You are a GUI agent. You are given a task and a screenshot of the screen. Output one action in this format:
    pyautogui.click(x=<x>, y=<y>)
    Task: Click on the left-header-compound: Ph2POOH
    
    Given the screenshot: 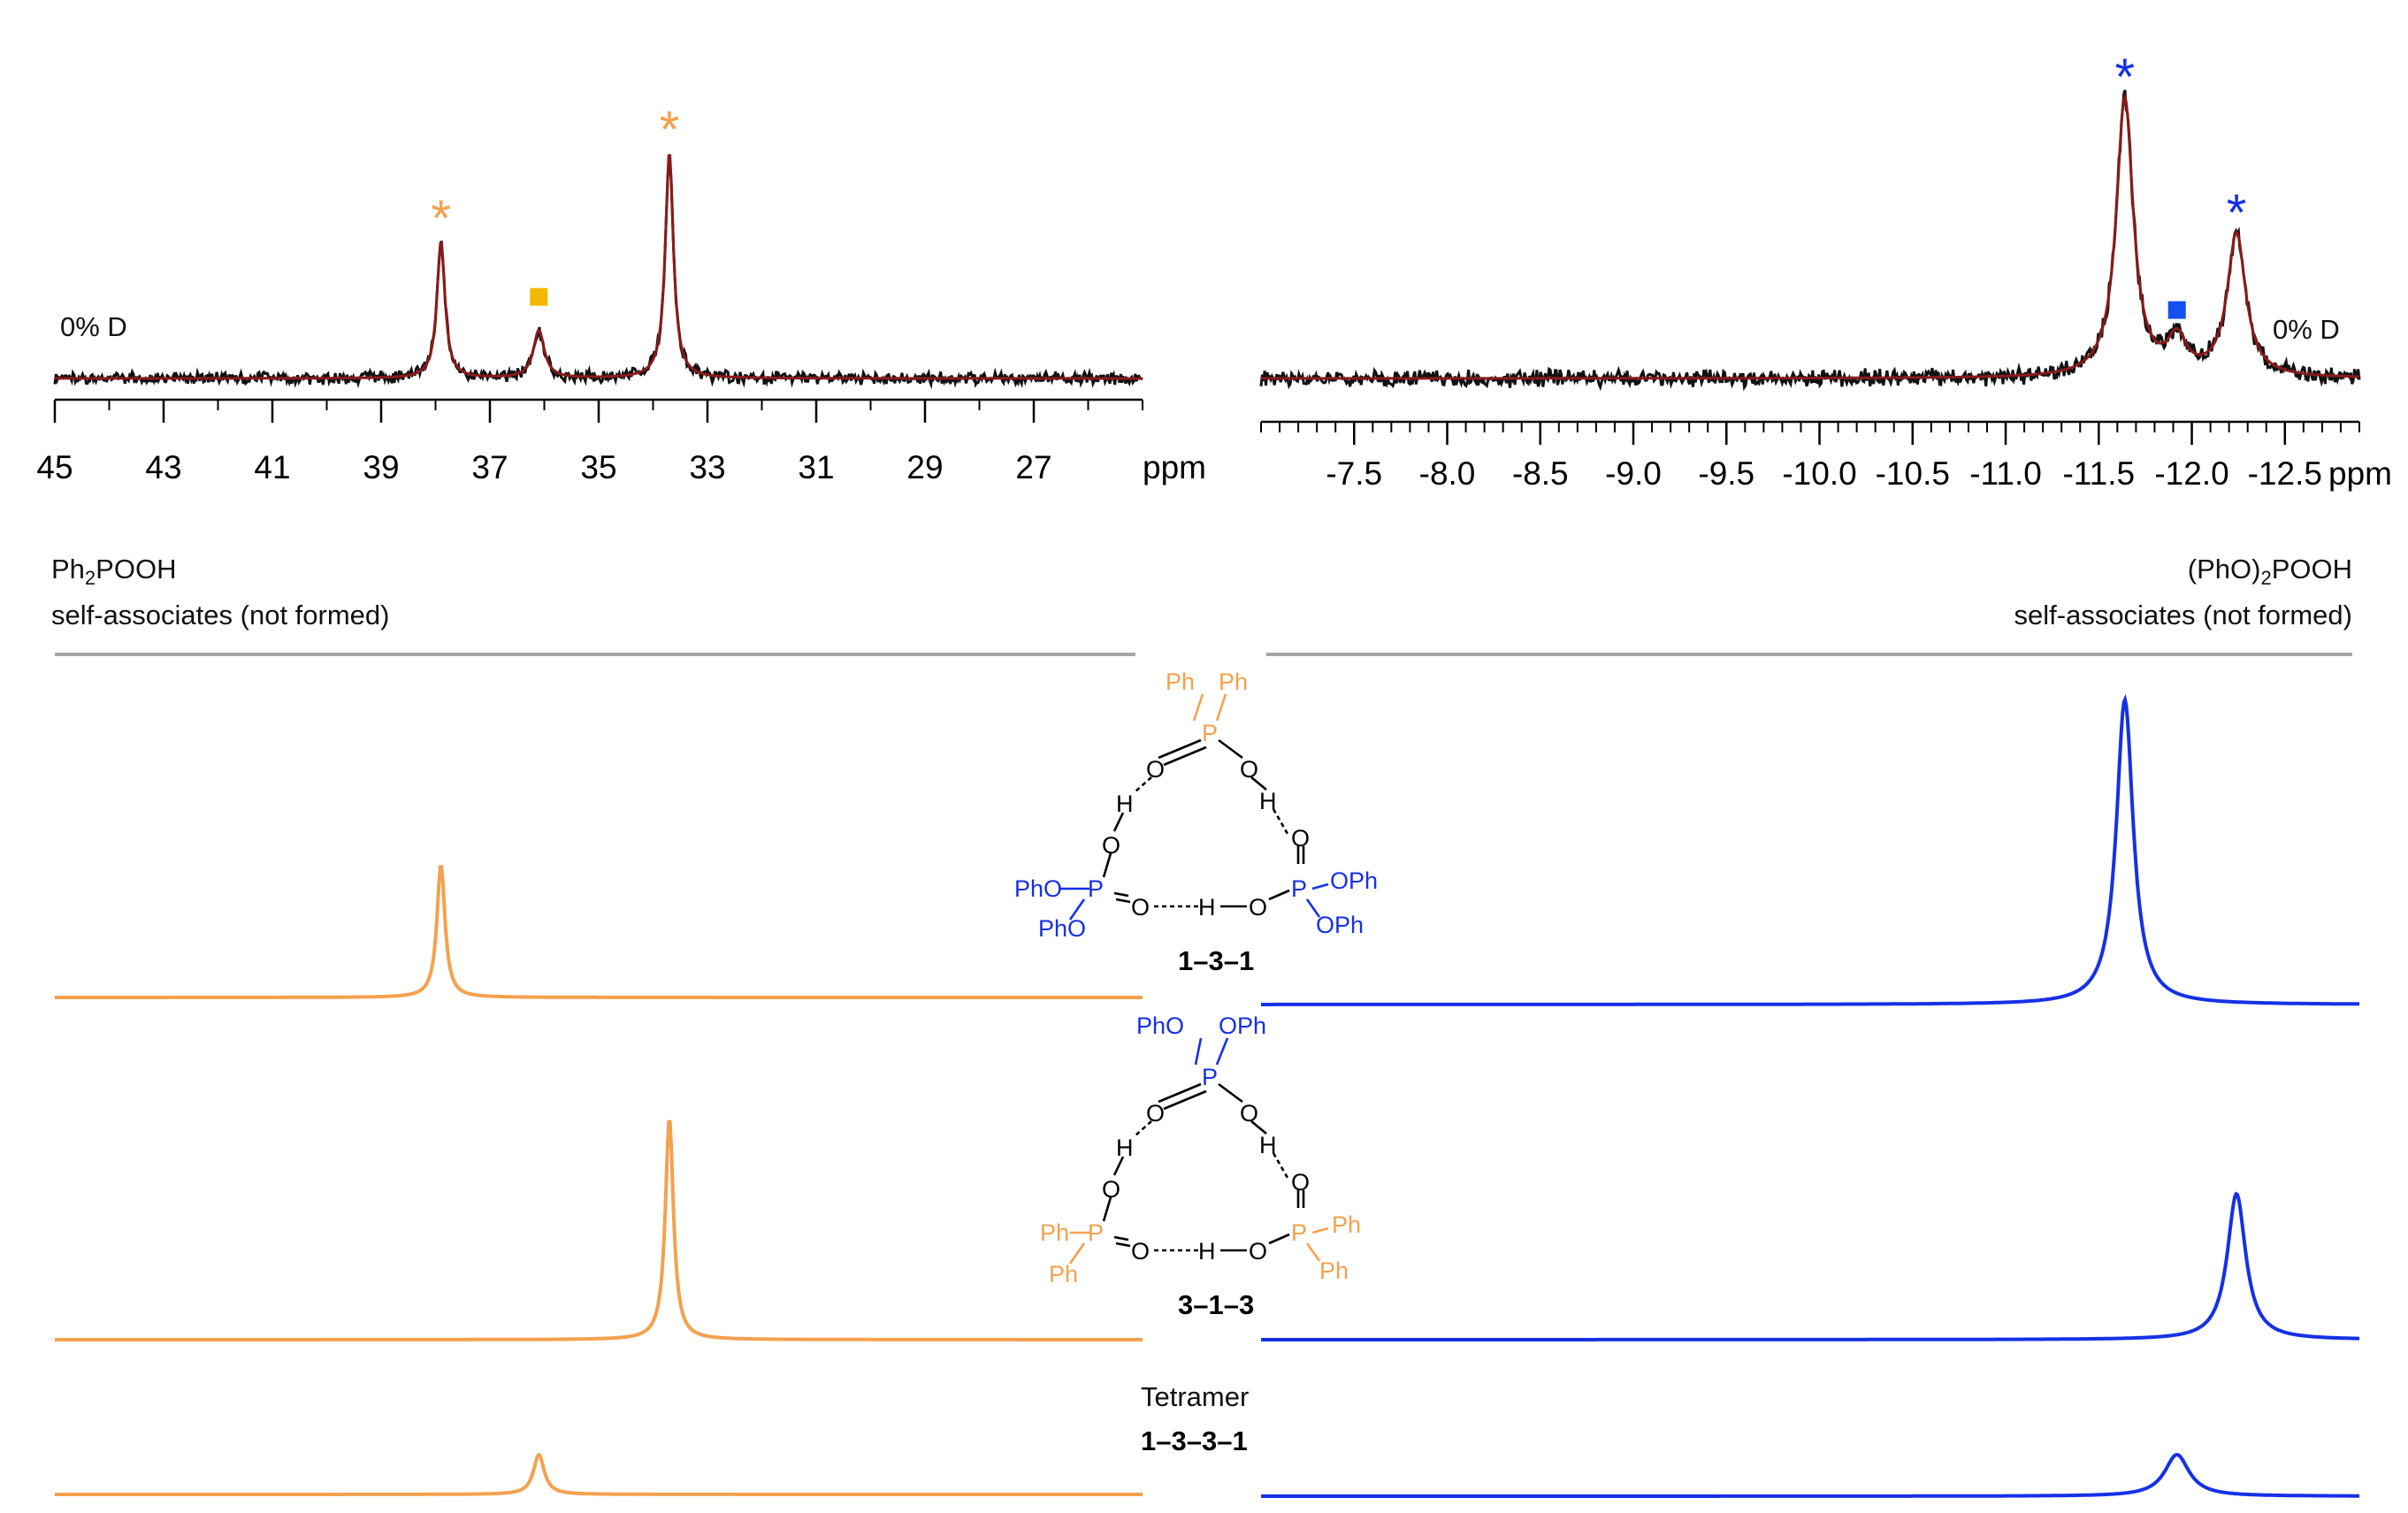 What is the action you would take?
    pyautogui.click(x=113, y=571)
    